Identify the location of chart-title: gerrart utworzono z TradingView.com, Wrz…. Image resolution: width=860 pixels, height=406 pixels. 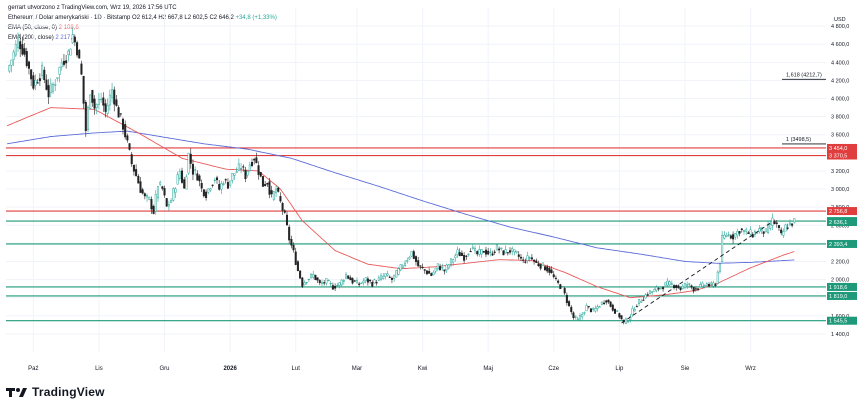
(92, 8).